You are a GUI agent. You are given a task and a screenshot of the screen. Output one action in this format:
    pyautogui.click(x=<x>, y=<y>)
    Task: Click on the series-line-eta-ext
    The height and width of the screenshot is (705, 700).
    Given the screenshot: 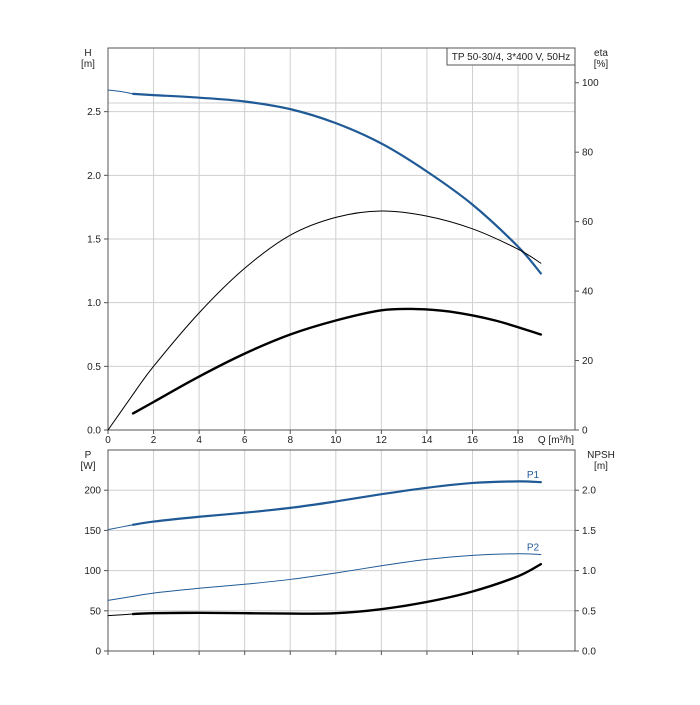 What is the action you would take?
    pyautogui.click(x=120, y=412)
    